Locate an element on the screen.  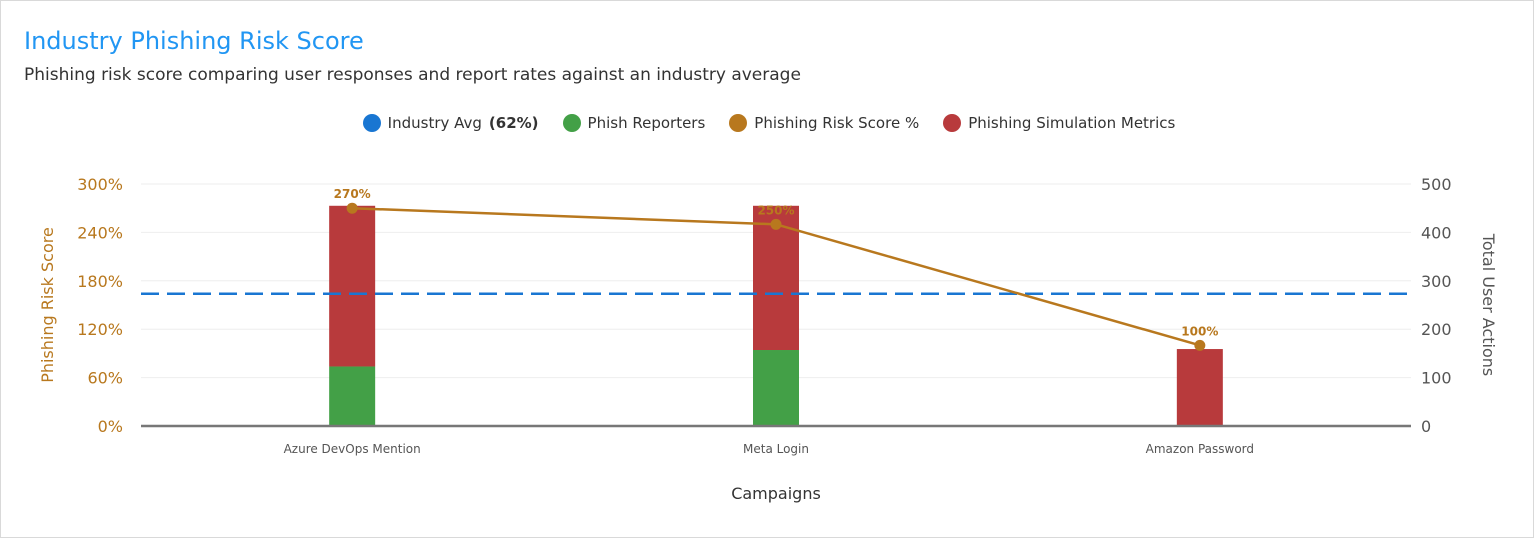
x-axis-title: Campaigns is located at coordinates (776, 493).